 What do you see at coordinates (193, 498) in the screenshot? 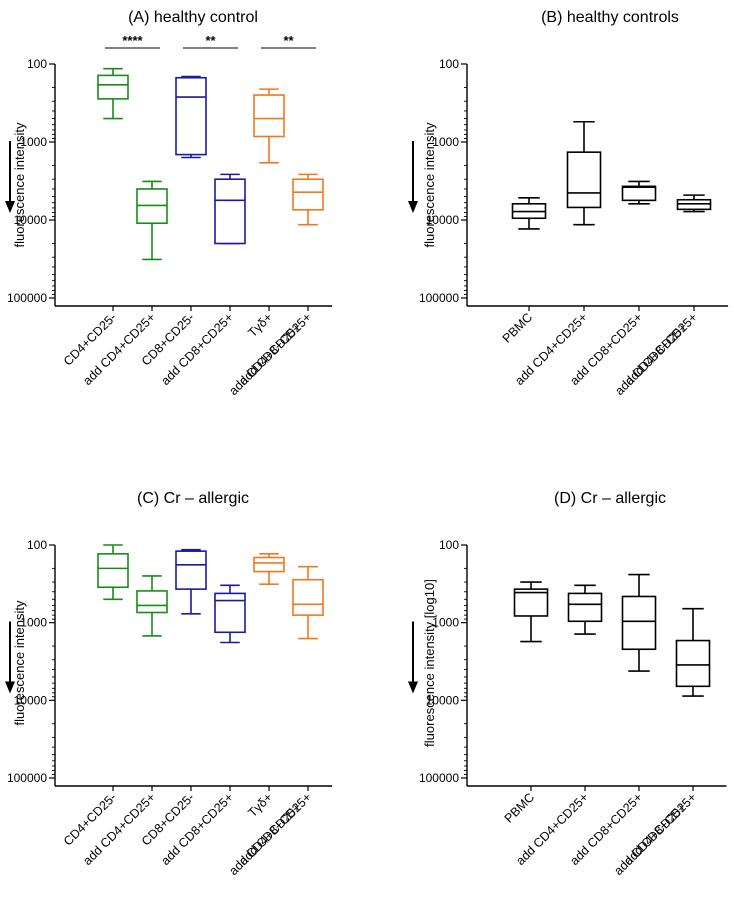
I see `chart-title: (C) Cr – allergic` at bounding box center [193, 498].